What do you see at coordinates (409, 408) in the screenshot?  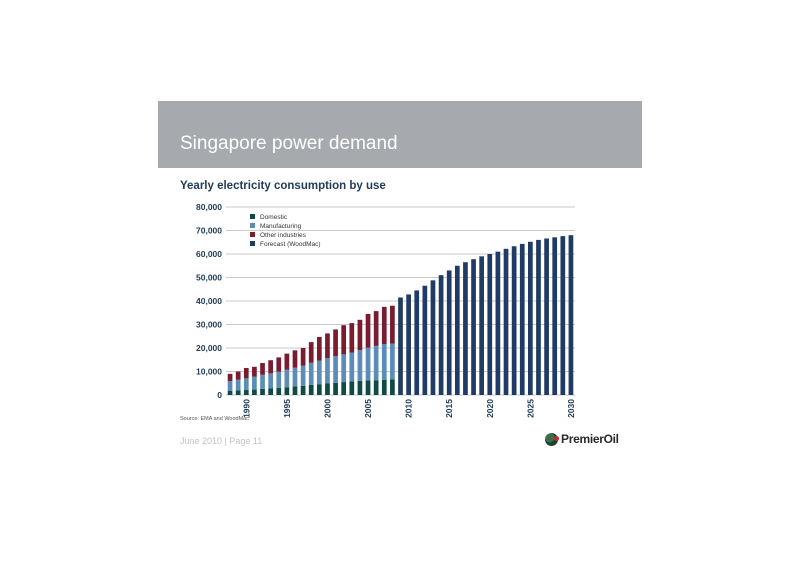 I see `x-tick-label: 2010` at bounding box center [409, 408].